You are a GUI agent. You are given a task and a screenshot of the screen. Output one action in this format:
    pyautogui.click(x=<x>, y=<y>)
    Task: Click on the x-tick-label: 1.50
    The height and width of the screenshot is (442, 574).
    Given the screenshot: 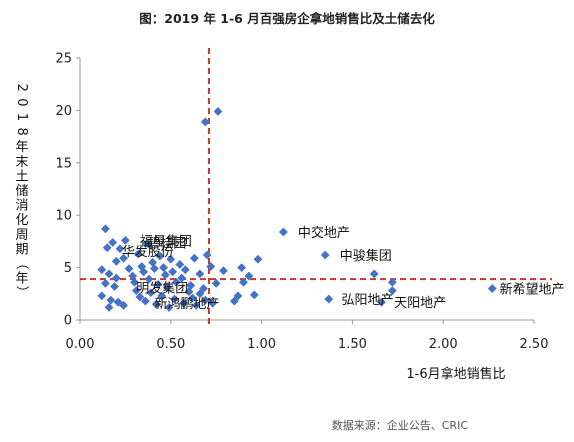 What is the action you would take?
    pyautogui.click(x=352, y=344)
    